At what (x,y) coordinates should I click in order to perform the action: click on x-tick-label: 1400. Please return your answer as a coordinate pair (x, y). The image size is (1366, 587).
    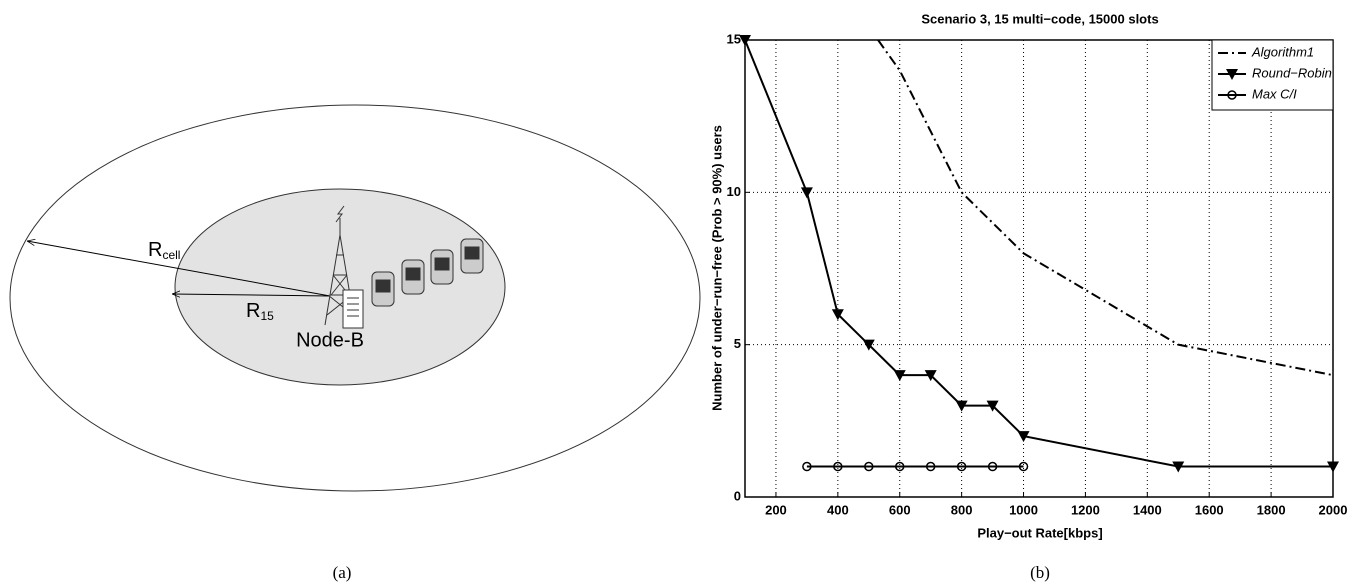
    Looking at the image, I should click on (1147, 509).